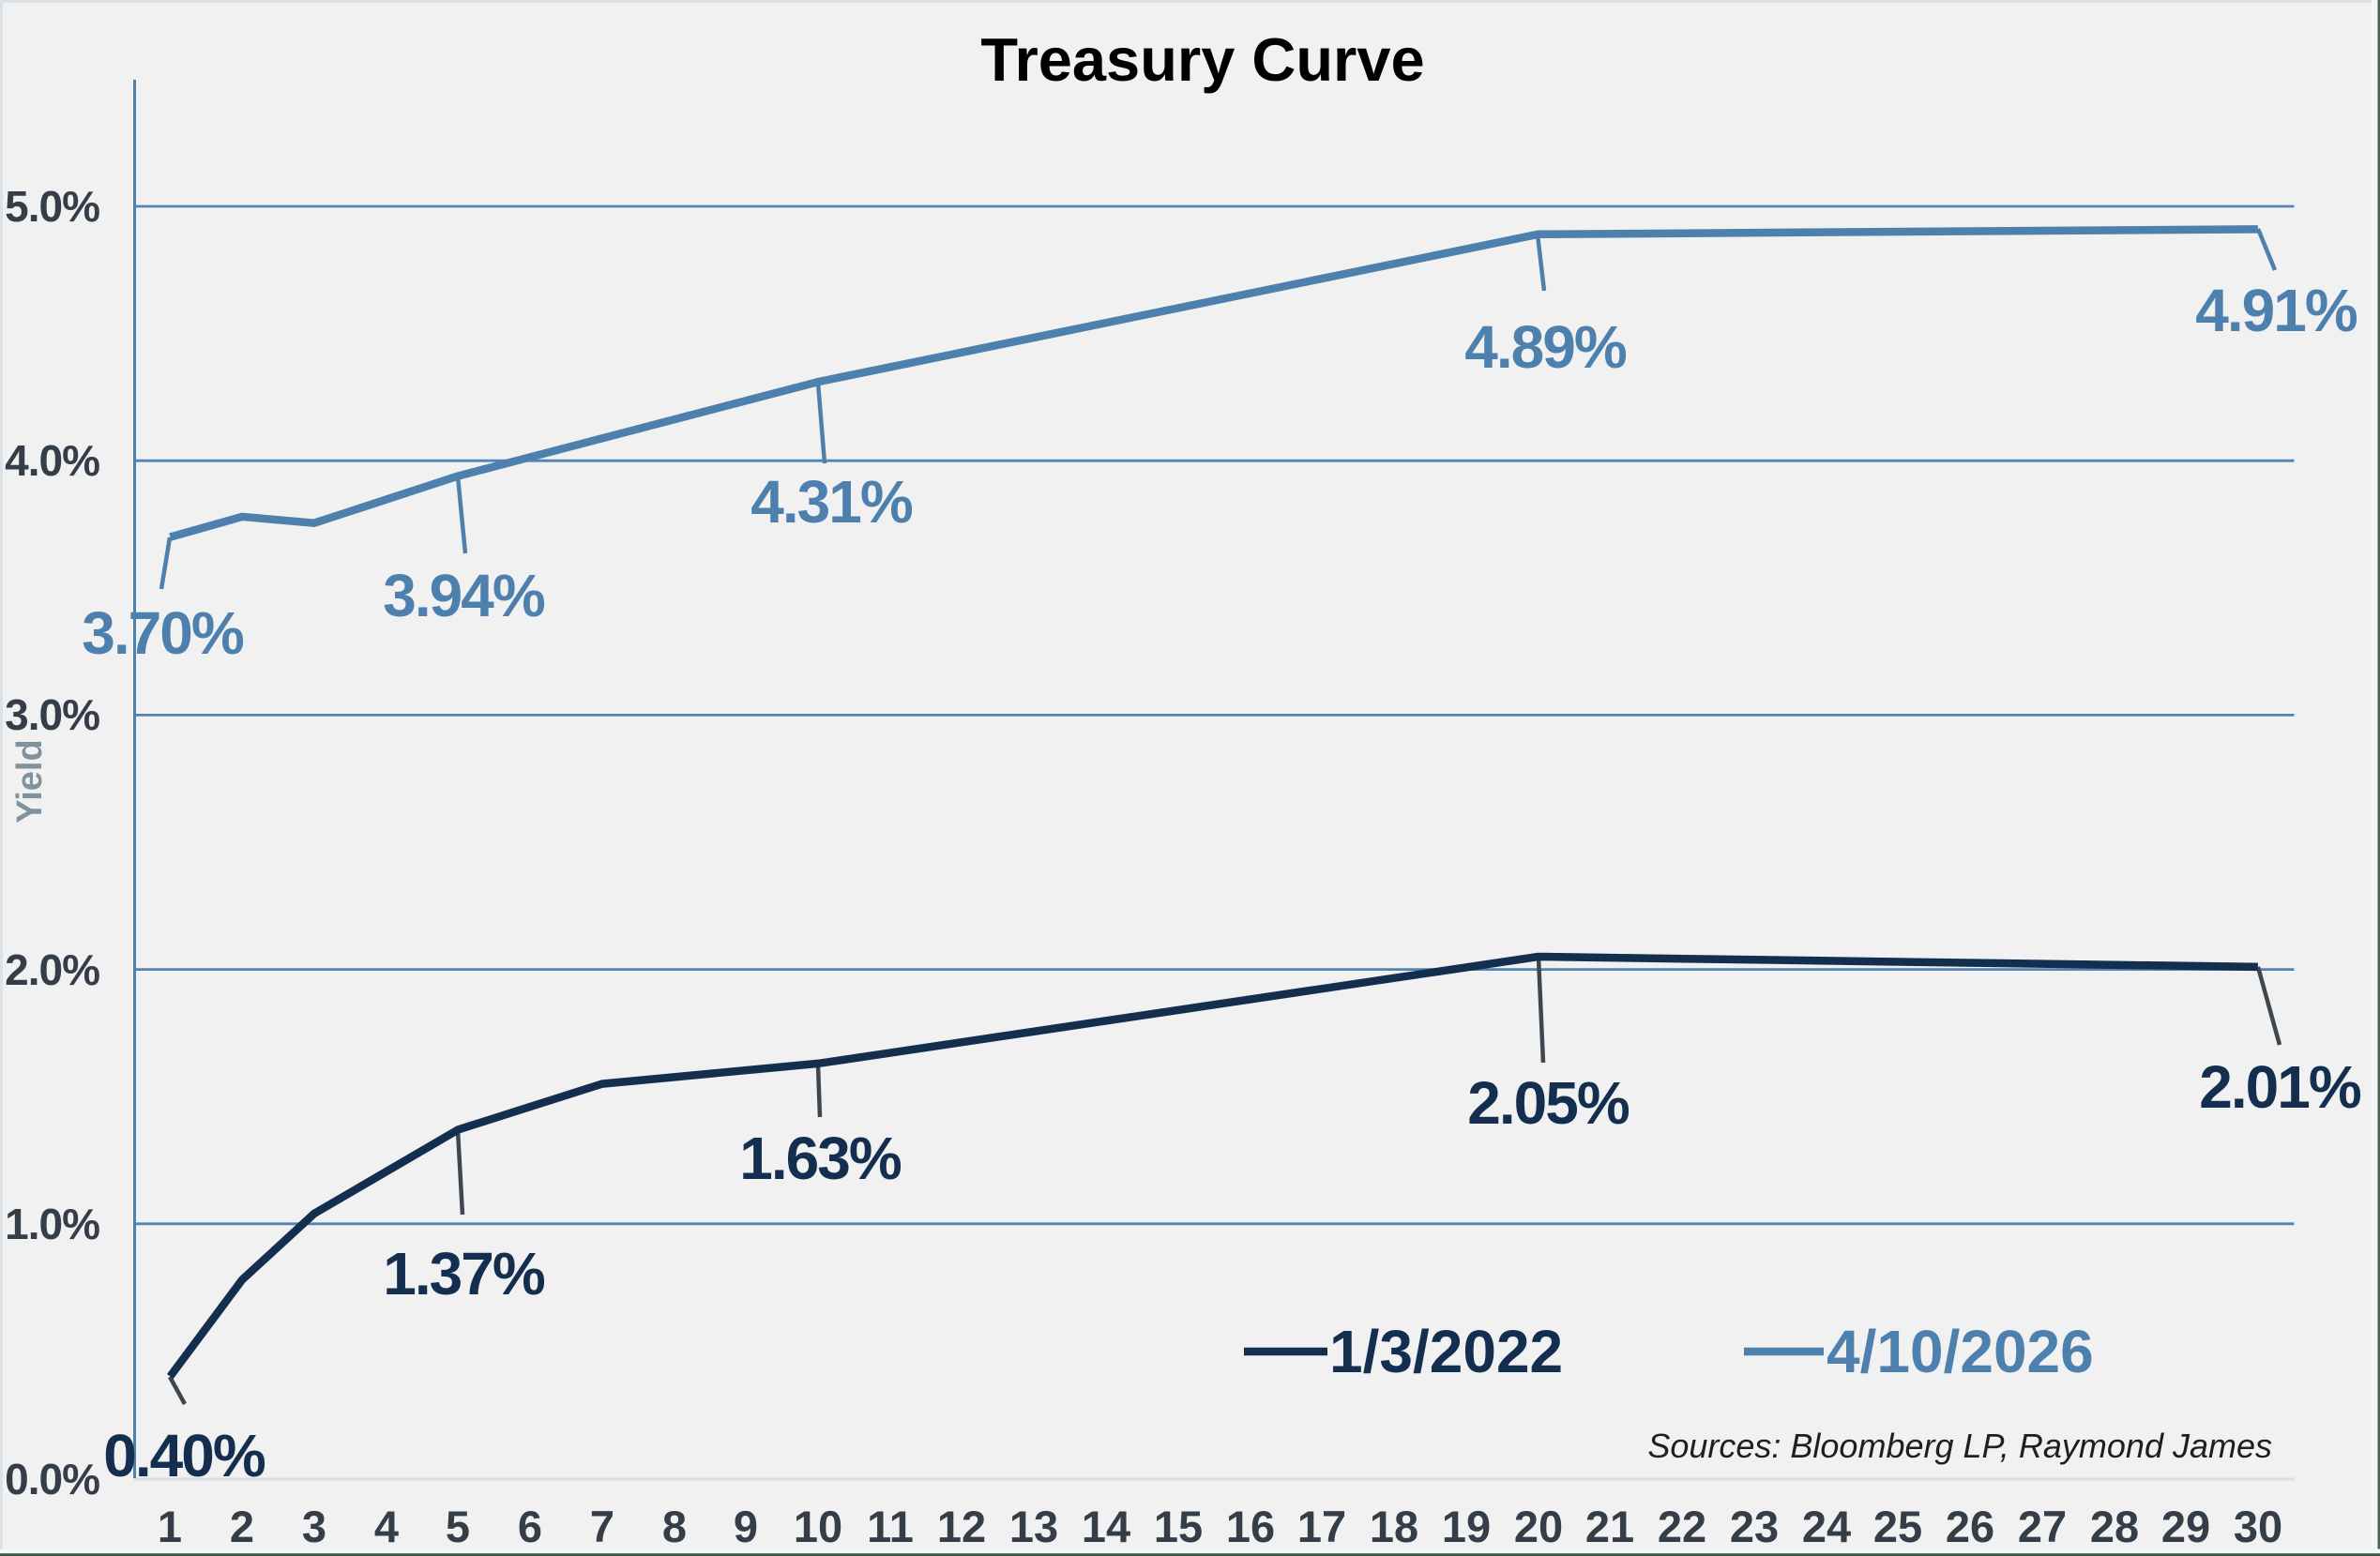 This screenshot has height=1556, width=2380. What do you see at coordinates (1202, 59) in the screenshot?
I see `svg-text: Treasury Curve` at bounding box center [1202, 59].